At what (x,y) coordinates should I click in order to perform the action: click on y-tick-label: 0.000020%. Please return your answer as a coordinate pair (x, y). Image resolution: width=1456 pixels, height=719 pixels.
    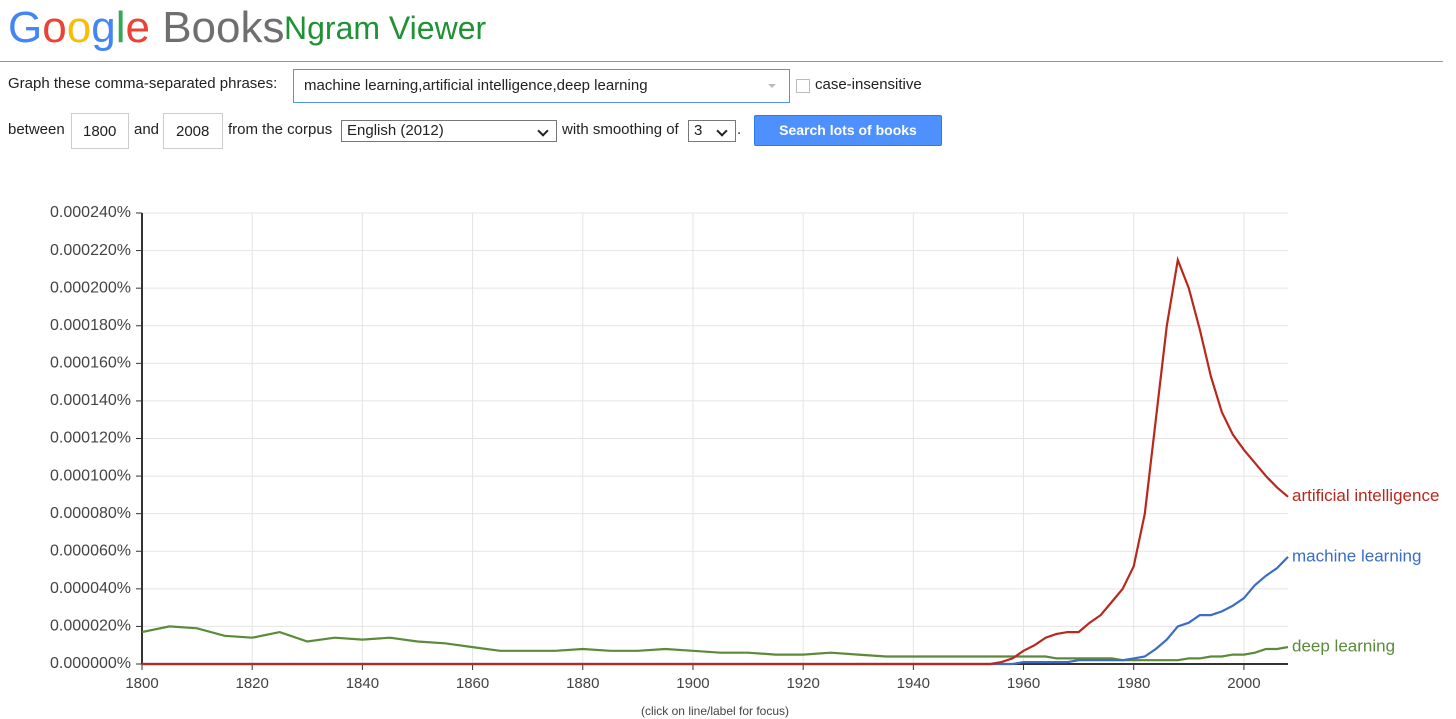
    Looking at the image, I should click on (90, 626).